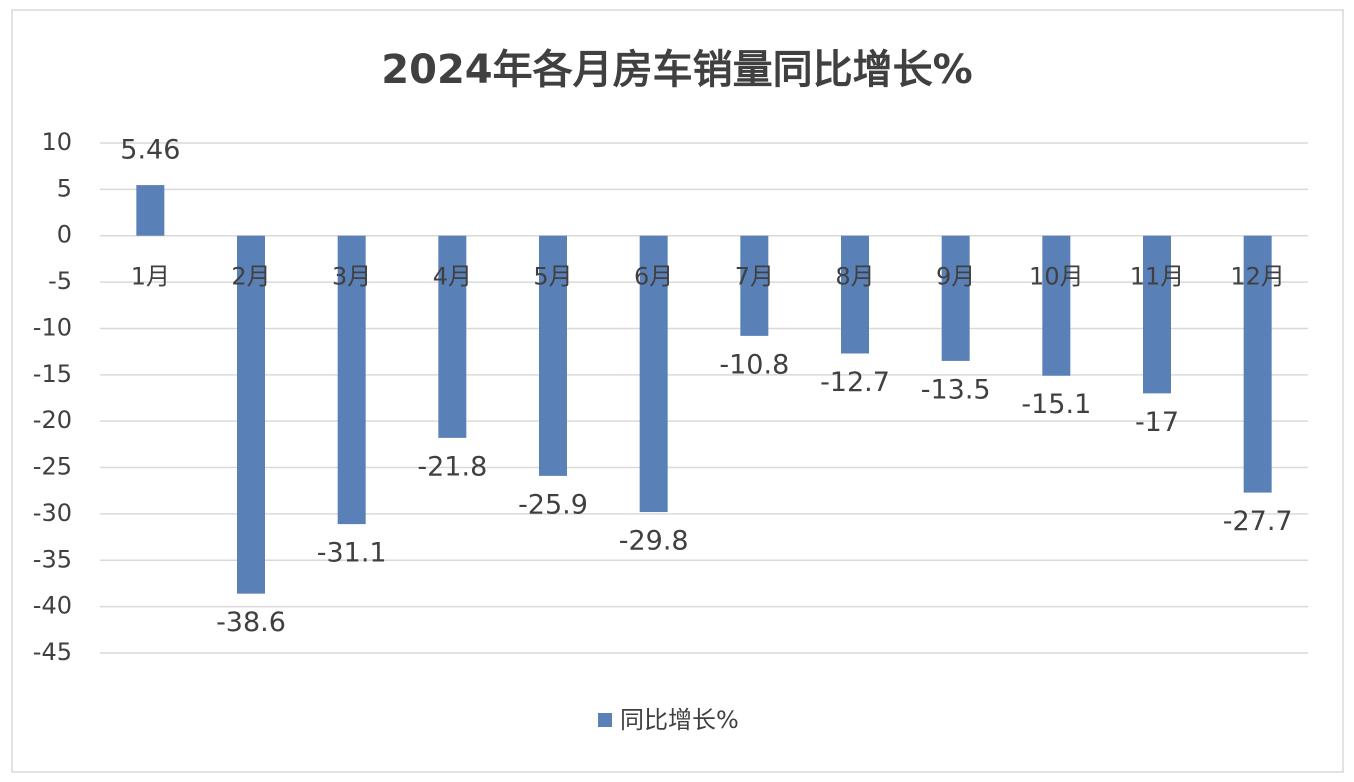 Image resolution: width=1354 pixels, height=782 pixels. I want to click on y-tick-label: -25, so click(52, 467).